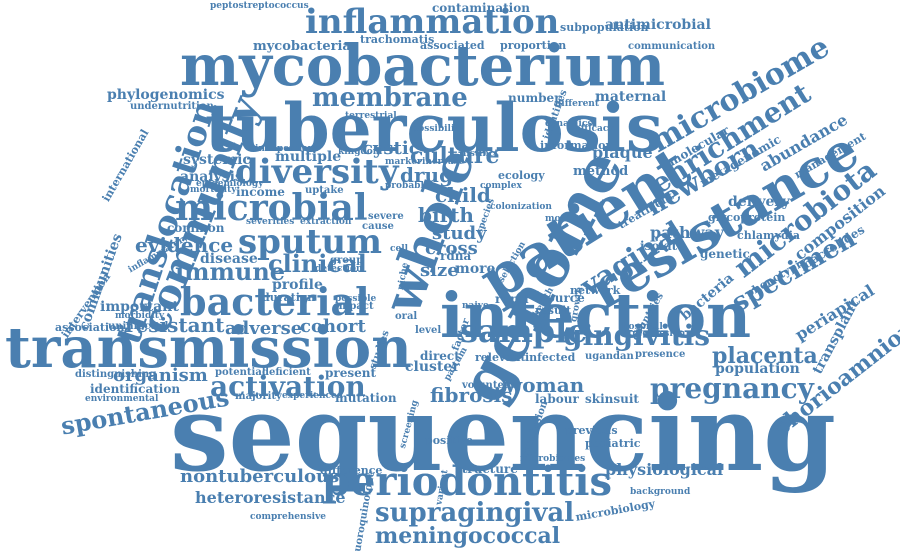  What do you see at coordinates (116, 374) in the screenshot?
I see `word: distinguishing` at bounding box center [116, 374].